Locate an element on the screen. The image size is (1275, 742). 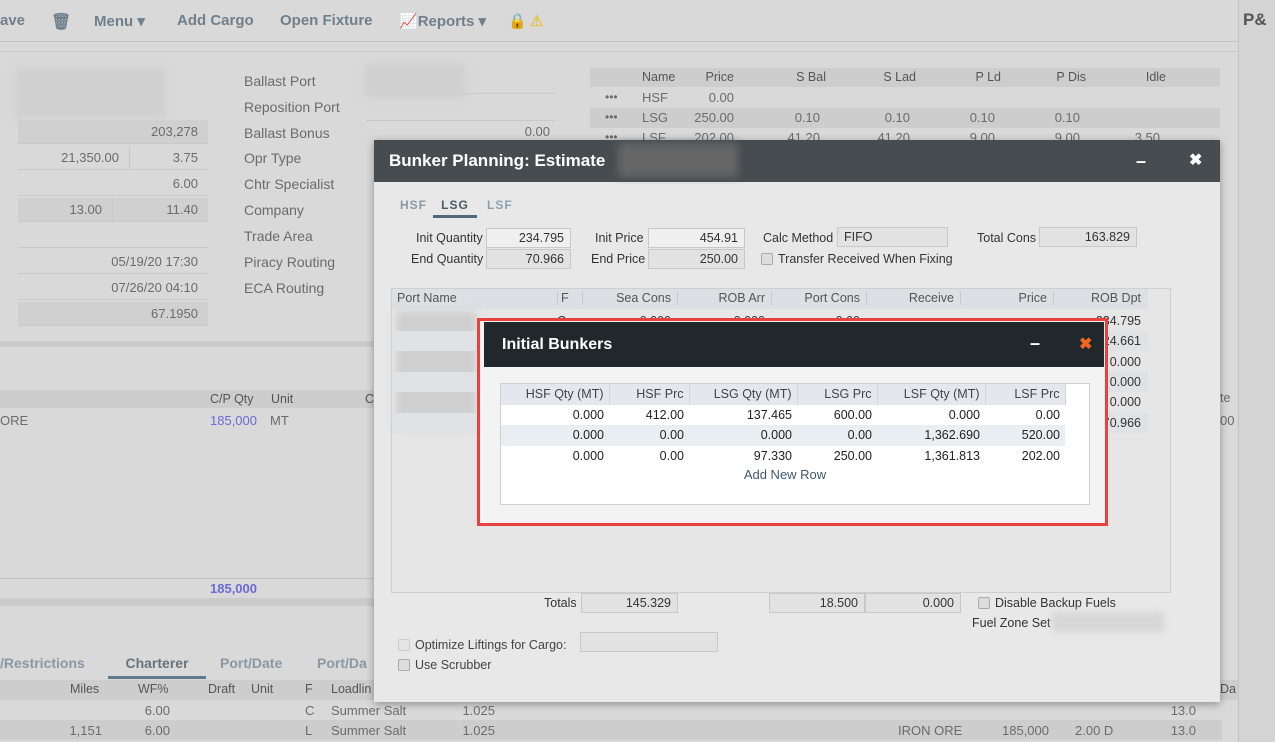
cell: 137.465 is located at coordinates (769, 414).